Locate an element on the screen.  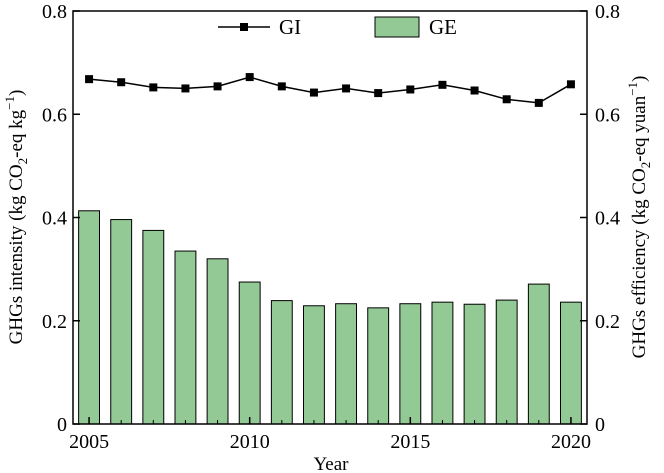
bar-ge-2013 is located at coordinates (346, 364).